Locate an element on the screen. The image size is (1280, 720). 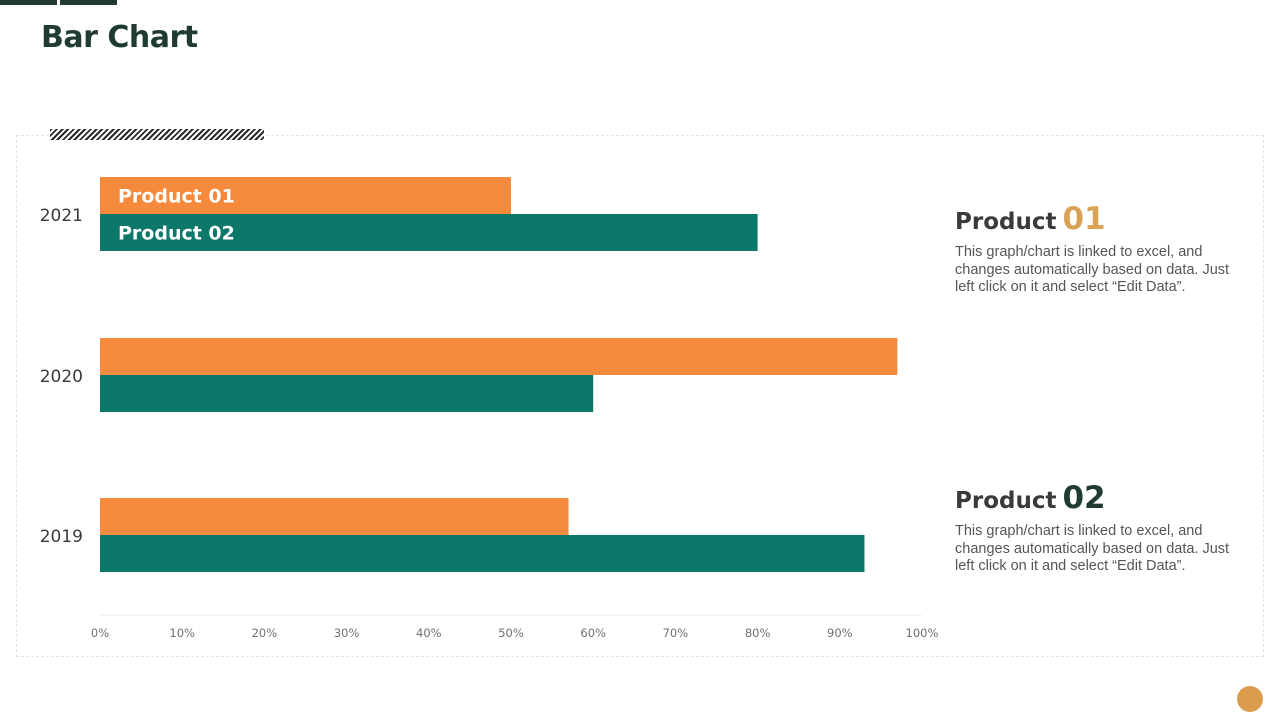
page-title: Bar Chart is located at coordinates (119, 37).